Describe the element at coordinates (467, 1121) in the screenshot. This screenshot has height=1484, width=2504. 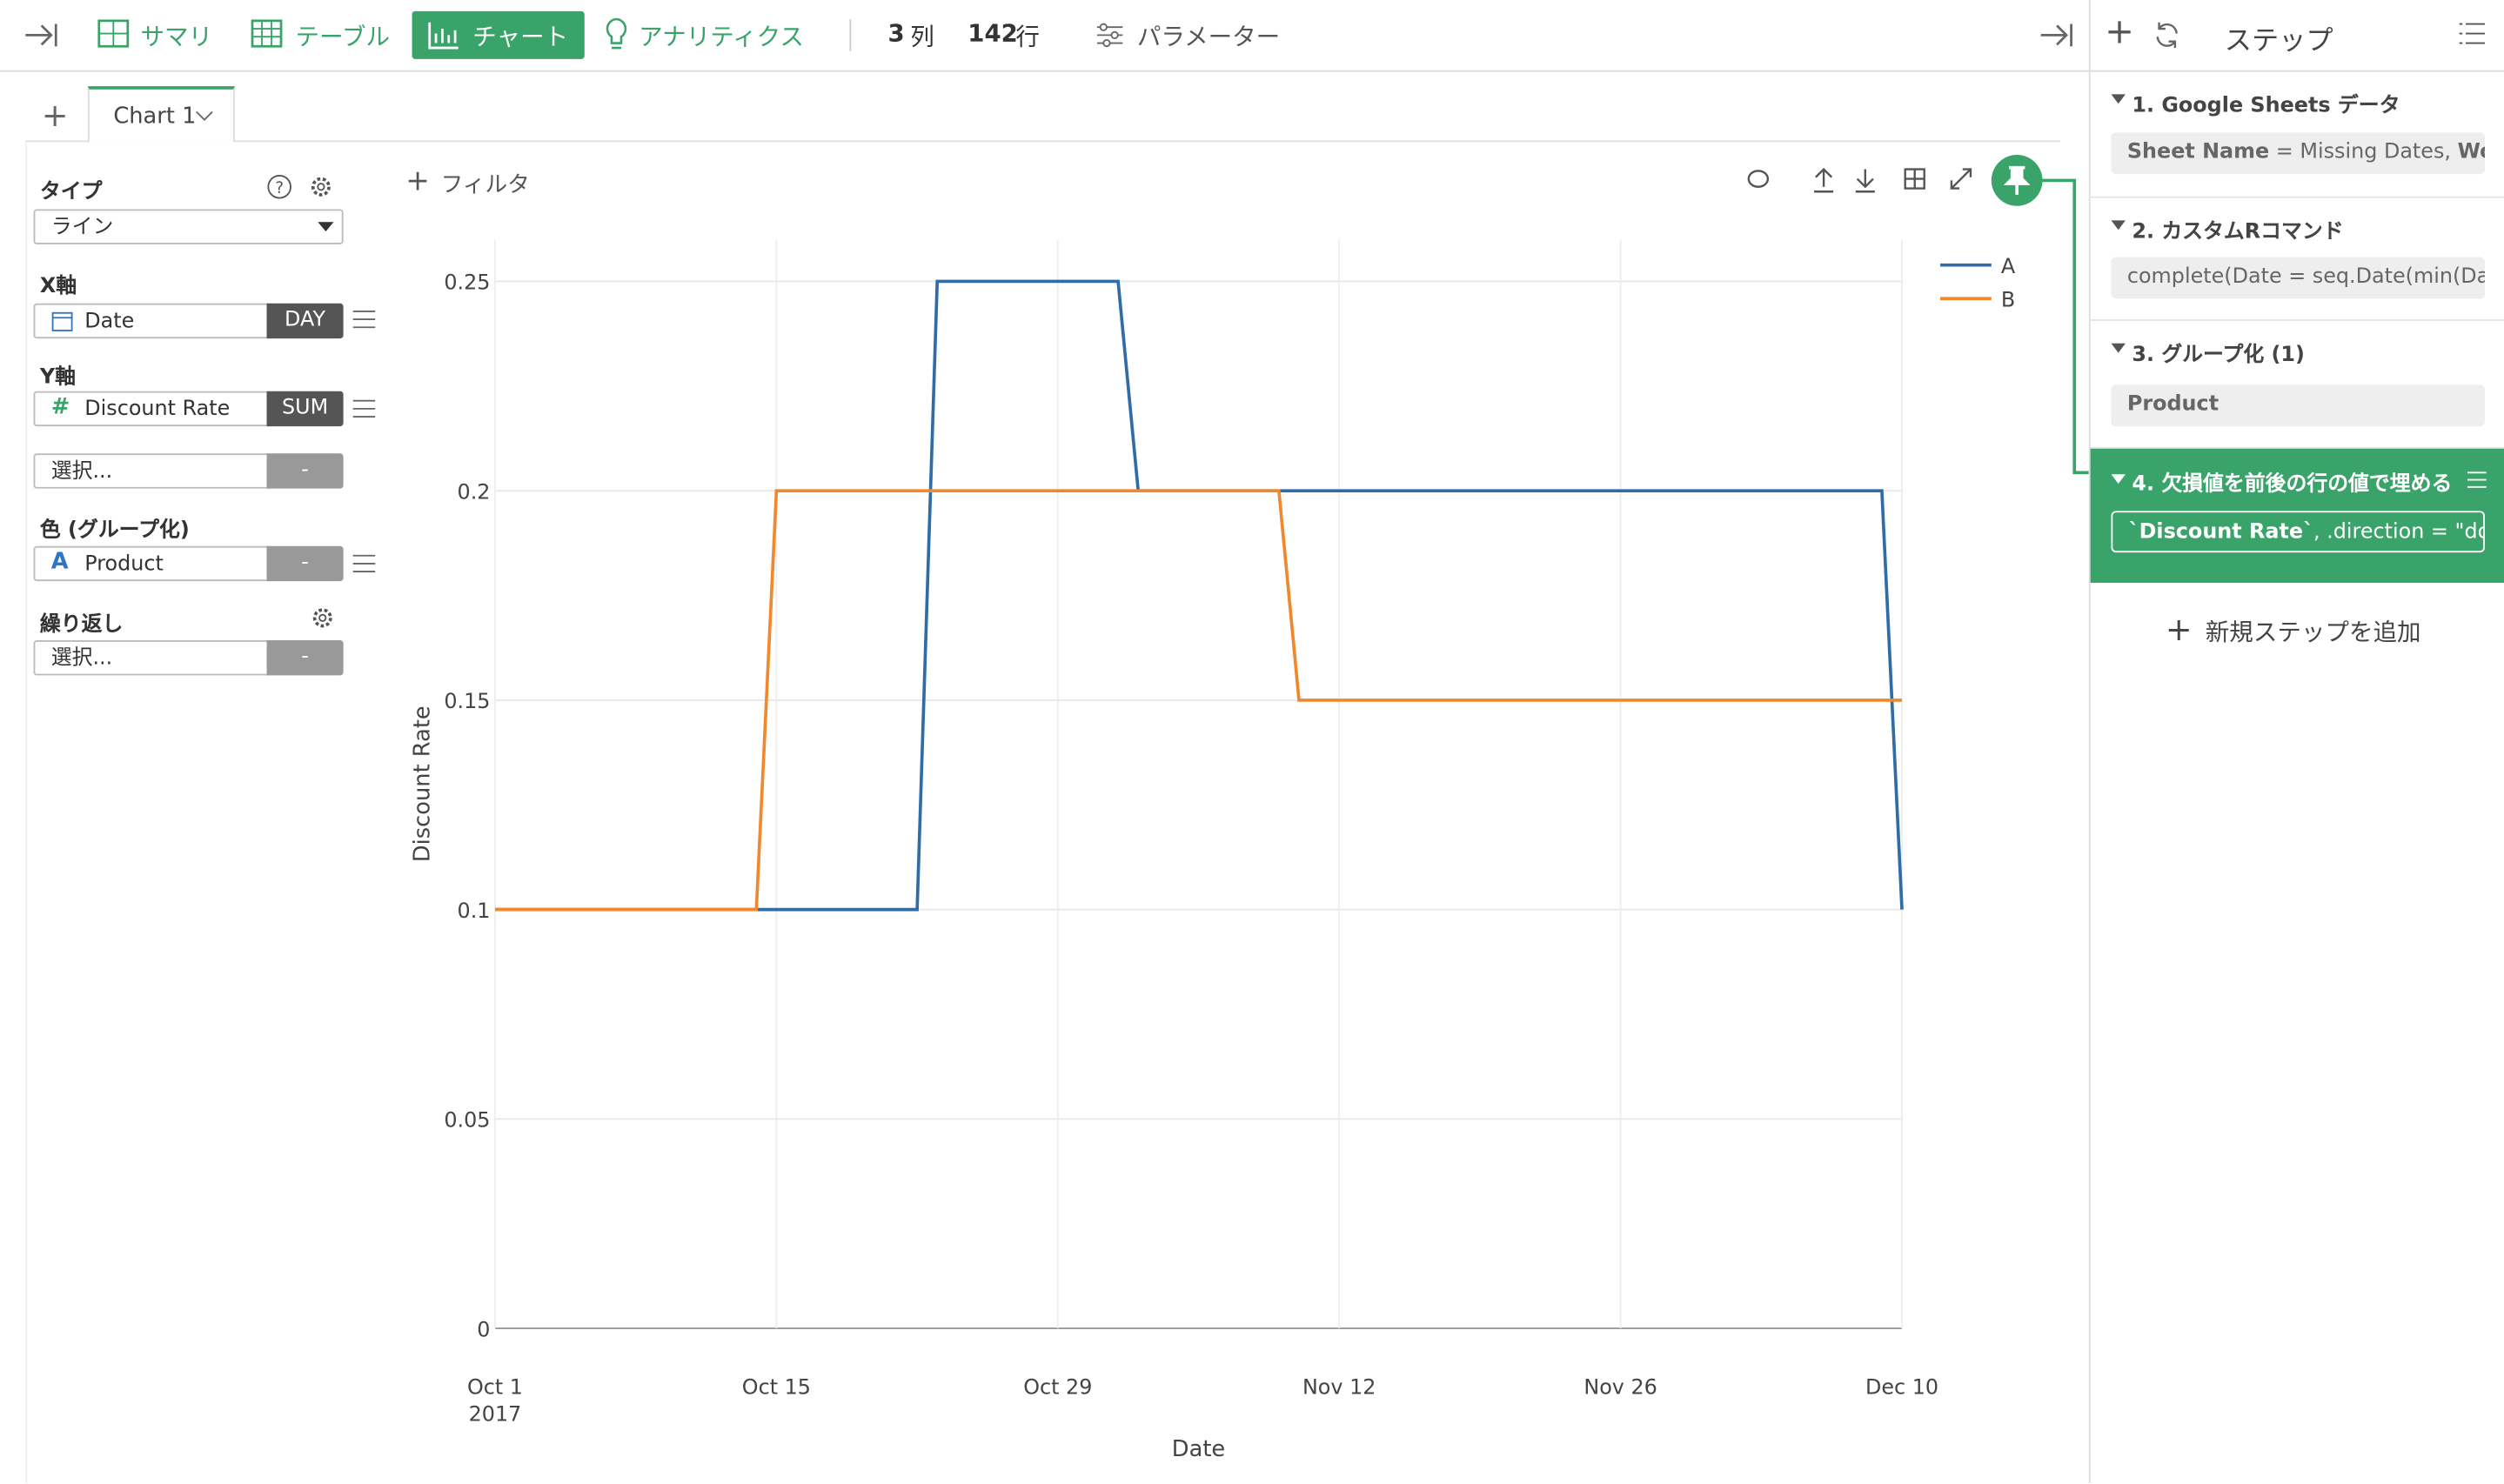
I see `y-tick-label: 0.05` at that location.